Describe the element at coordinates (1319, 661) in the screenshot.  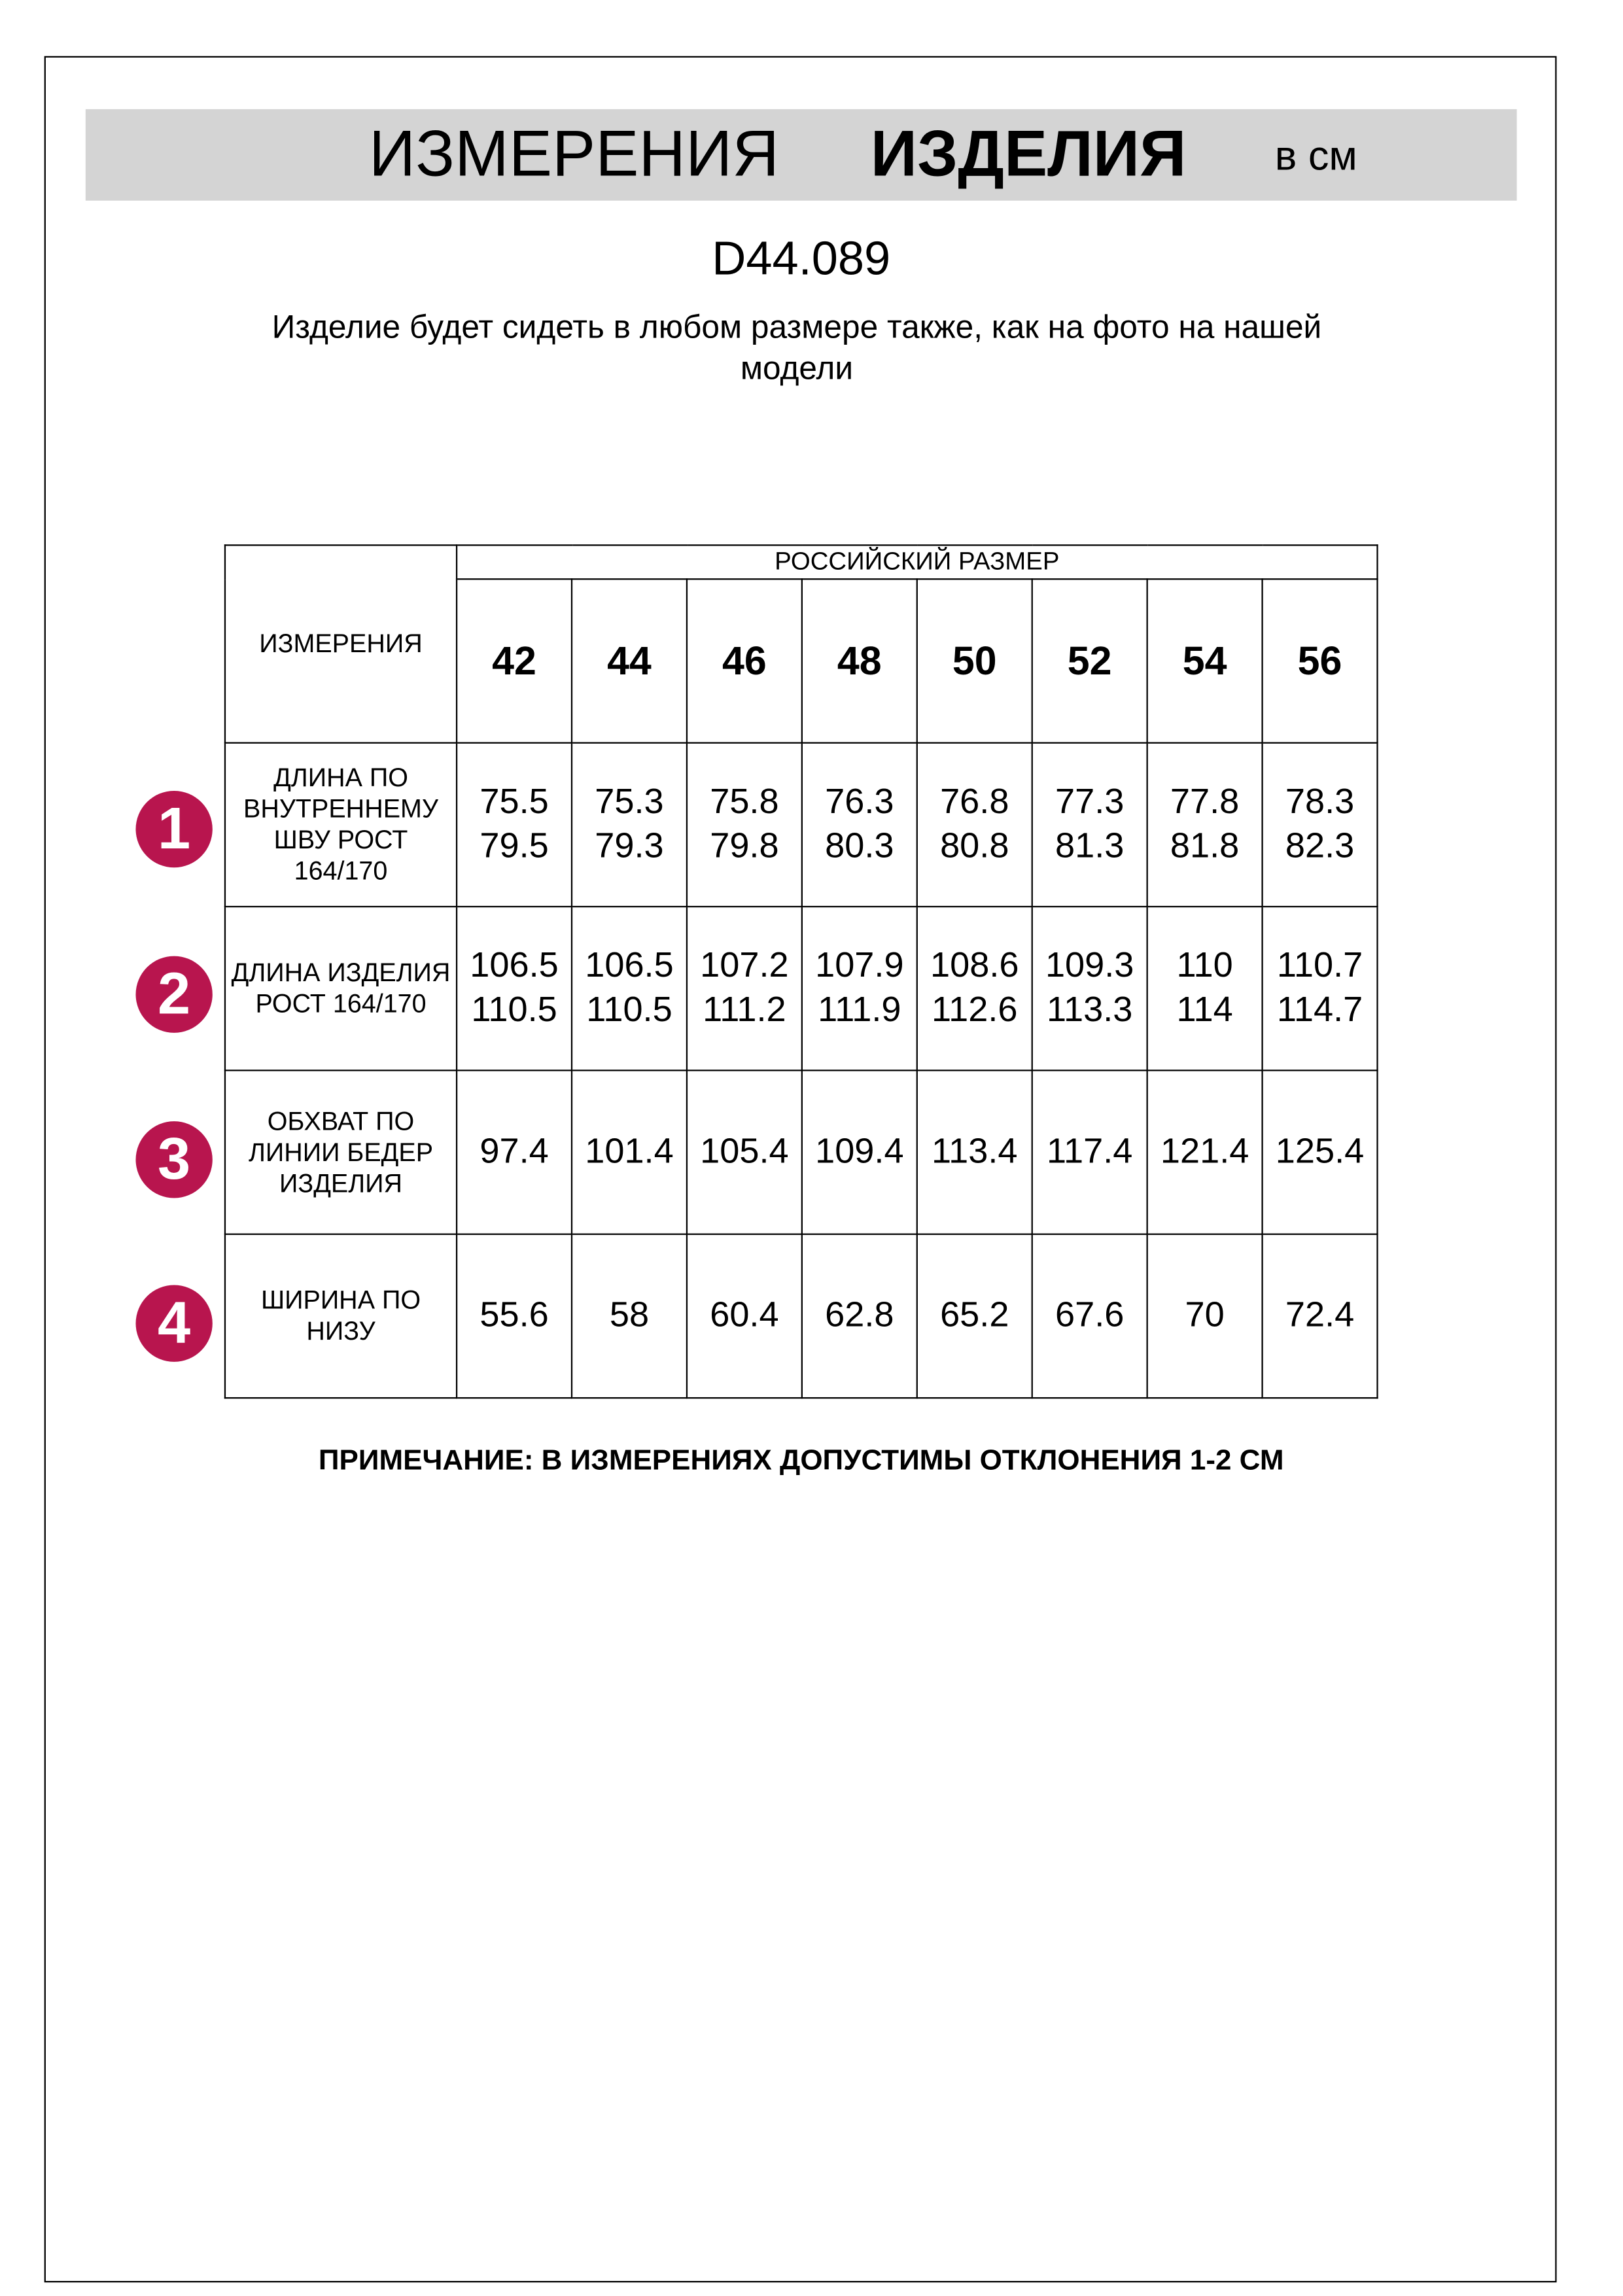
I see `size-header: 56` at that location.